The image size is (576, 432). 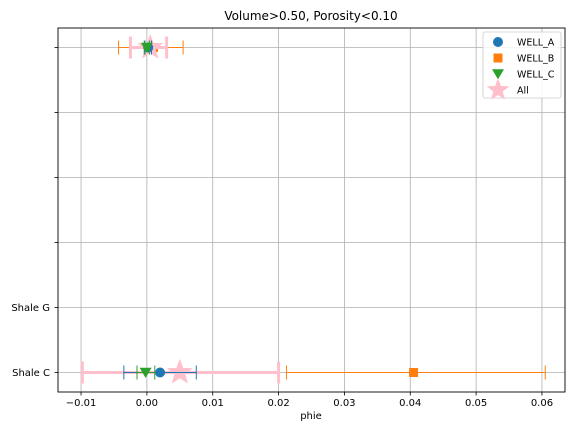 What do you see at coordinates (147, 403) in the screenshot?
I see `x-tick-label: 0.00` at bounding box center [147, 403].